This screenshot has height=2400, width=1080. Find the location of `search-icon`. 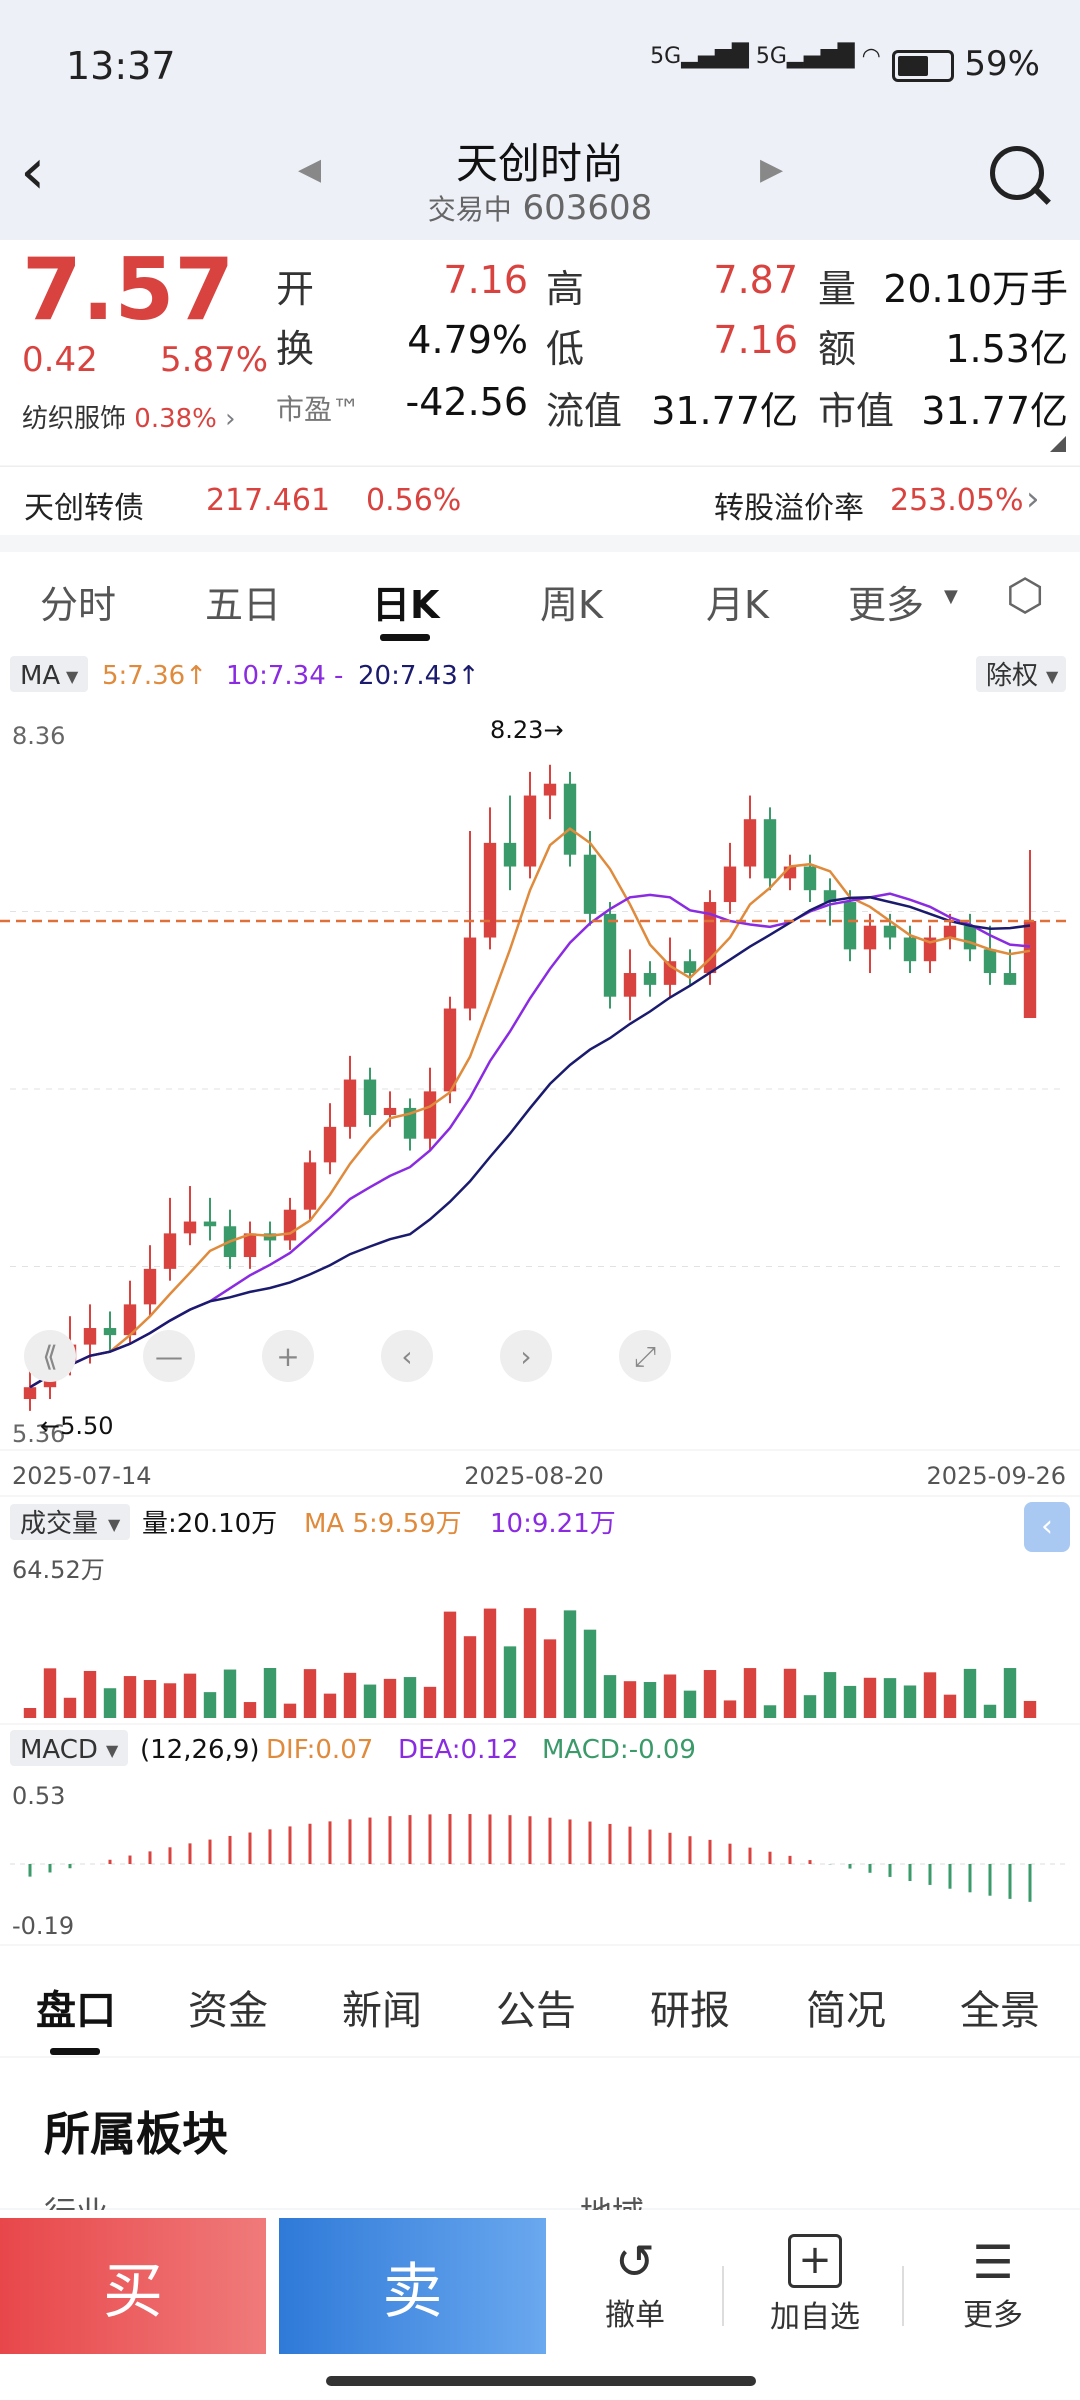

search-icon is located at coordinates (1017, 173).